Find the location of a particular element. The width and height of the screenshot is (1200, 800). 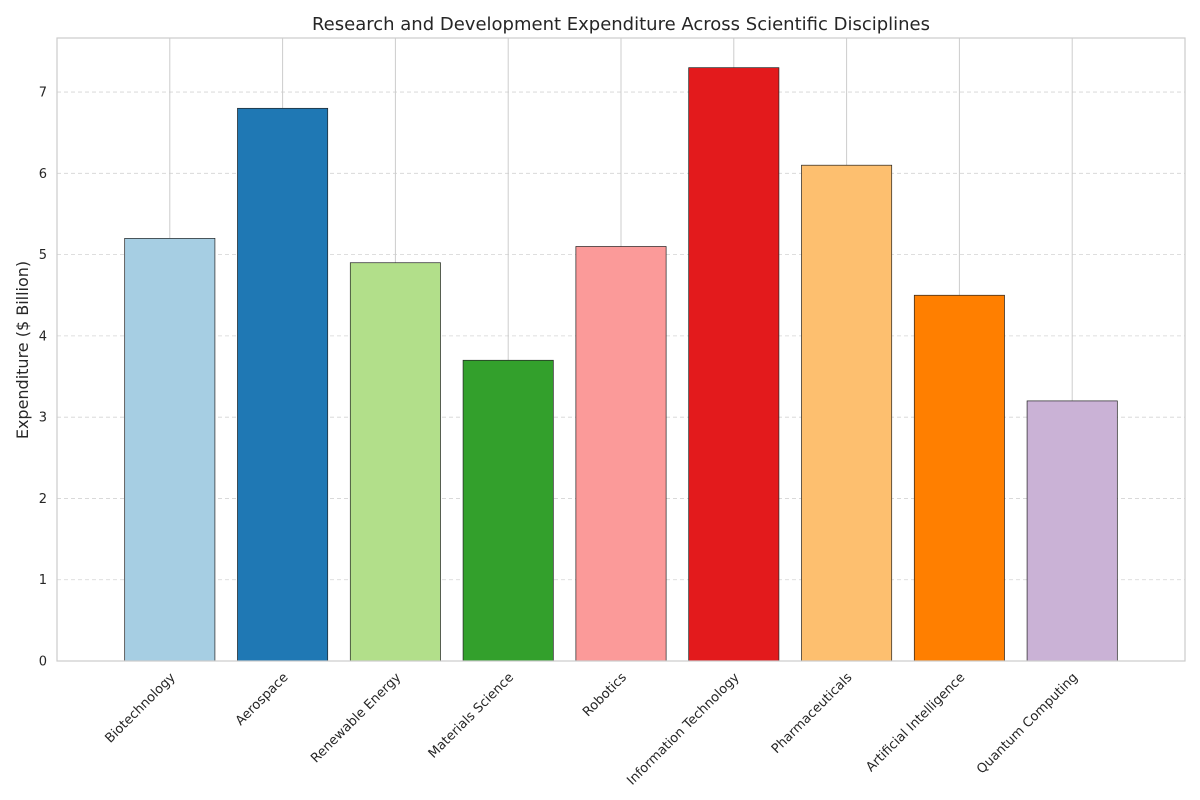

x-tick-label: Information Technology is located at coordinates (683, 729).